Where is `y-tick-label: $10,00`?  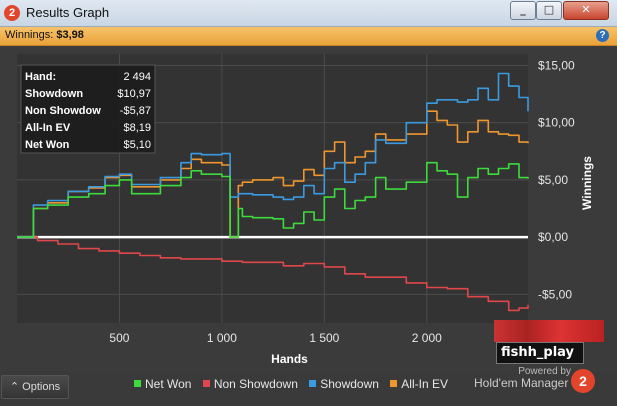
y-tick-label: $10,00 is located at coordinates (556, 123).